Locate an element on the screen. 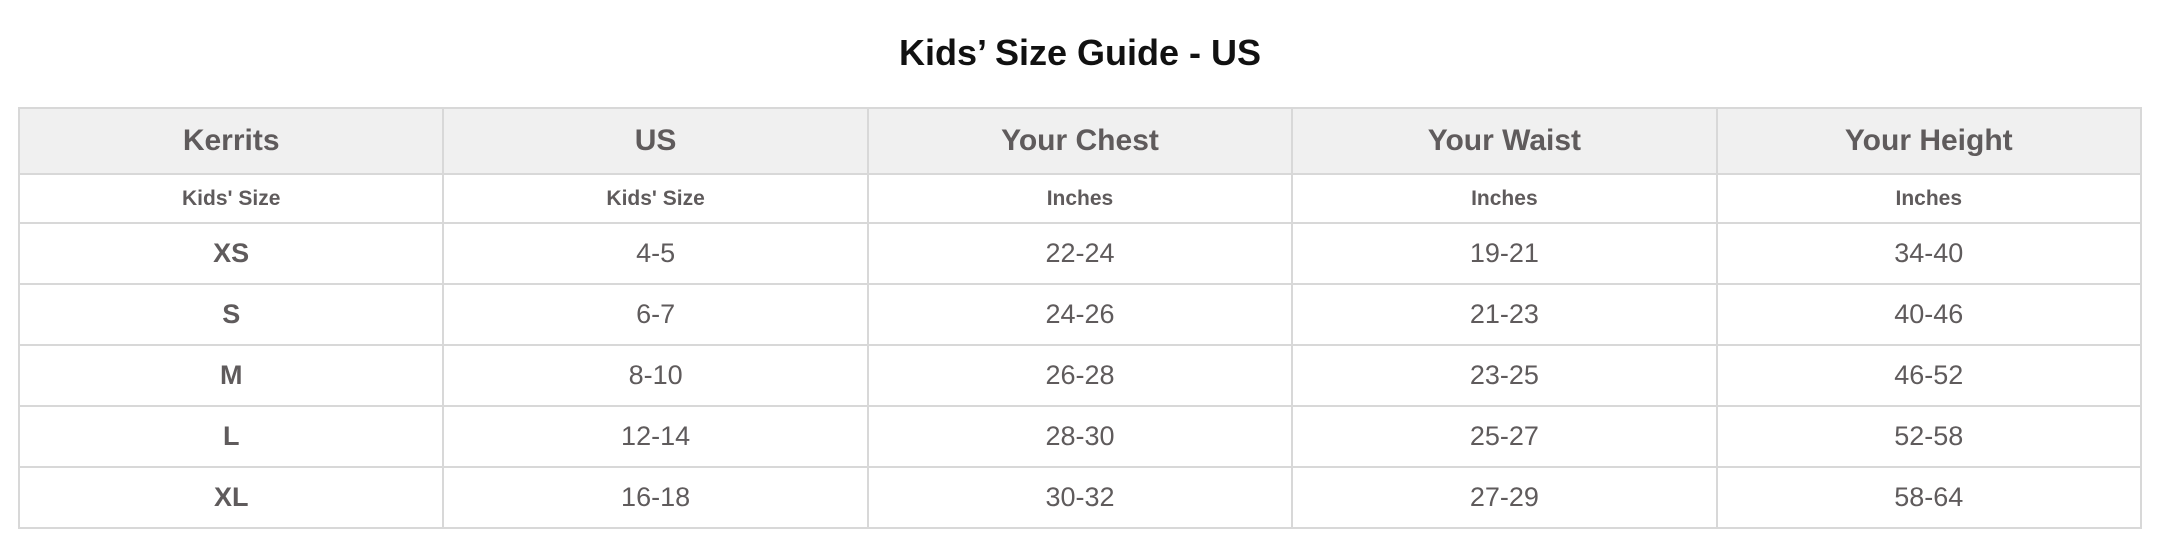 The image size is (2160, 554). table-row: XS 4-5 22-24 19-21 34-40 is located at coordinates (1080, 253).